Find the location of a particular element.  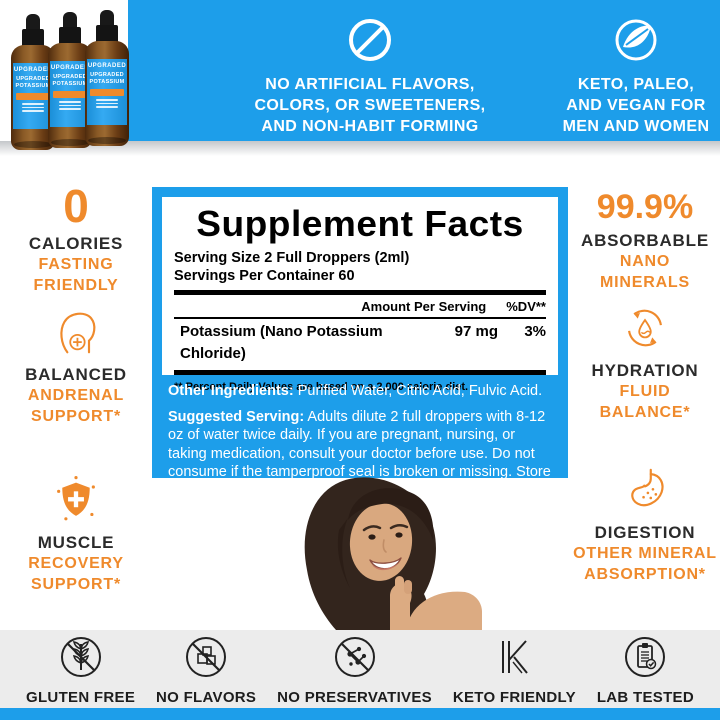

nutrient-dv: 3% is located at coordinates (535, 331).